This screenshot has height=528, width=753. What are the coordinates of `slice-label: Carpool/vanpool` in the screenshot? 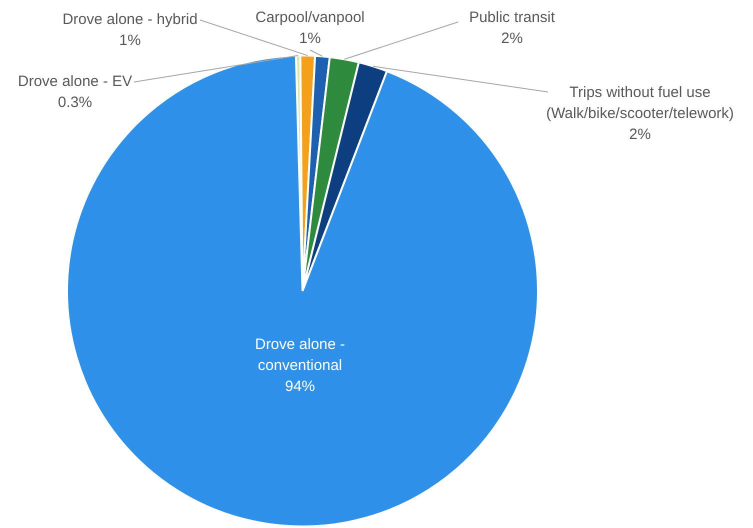 It's located at (310, 17).